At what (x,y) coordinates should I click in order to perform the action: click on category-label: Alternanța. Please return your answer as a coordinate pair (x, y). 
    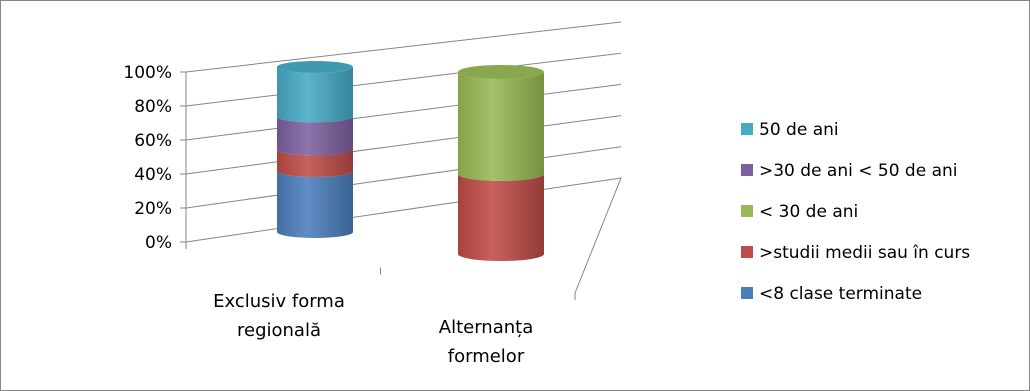
    Looking at the image, I should click on (486, 327).